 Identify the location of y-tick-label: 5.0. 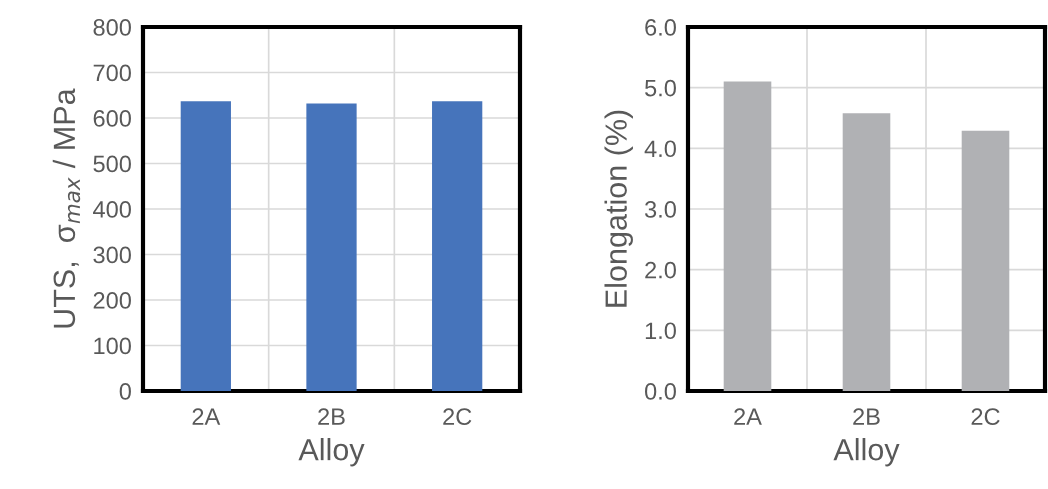
(660, 88).